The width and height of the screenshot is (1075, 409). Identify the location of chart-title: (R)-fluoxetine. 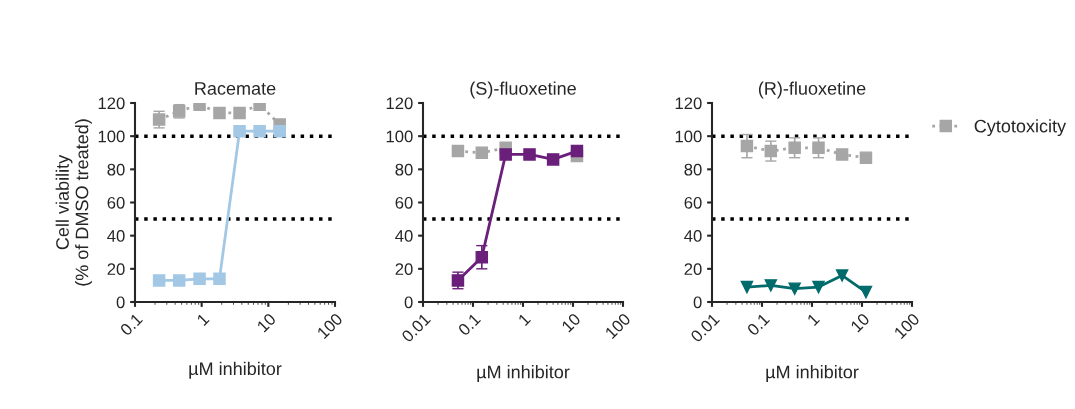
(812, 90).